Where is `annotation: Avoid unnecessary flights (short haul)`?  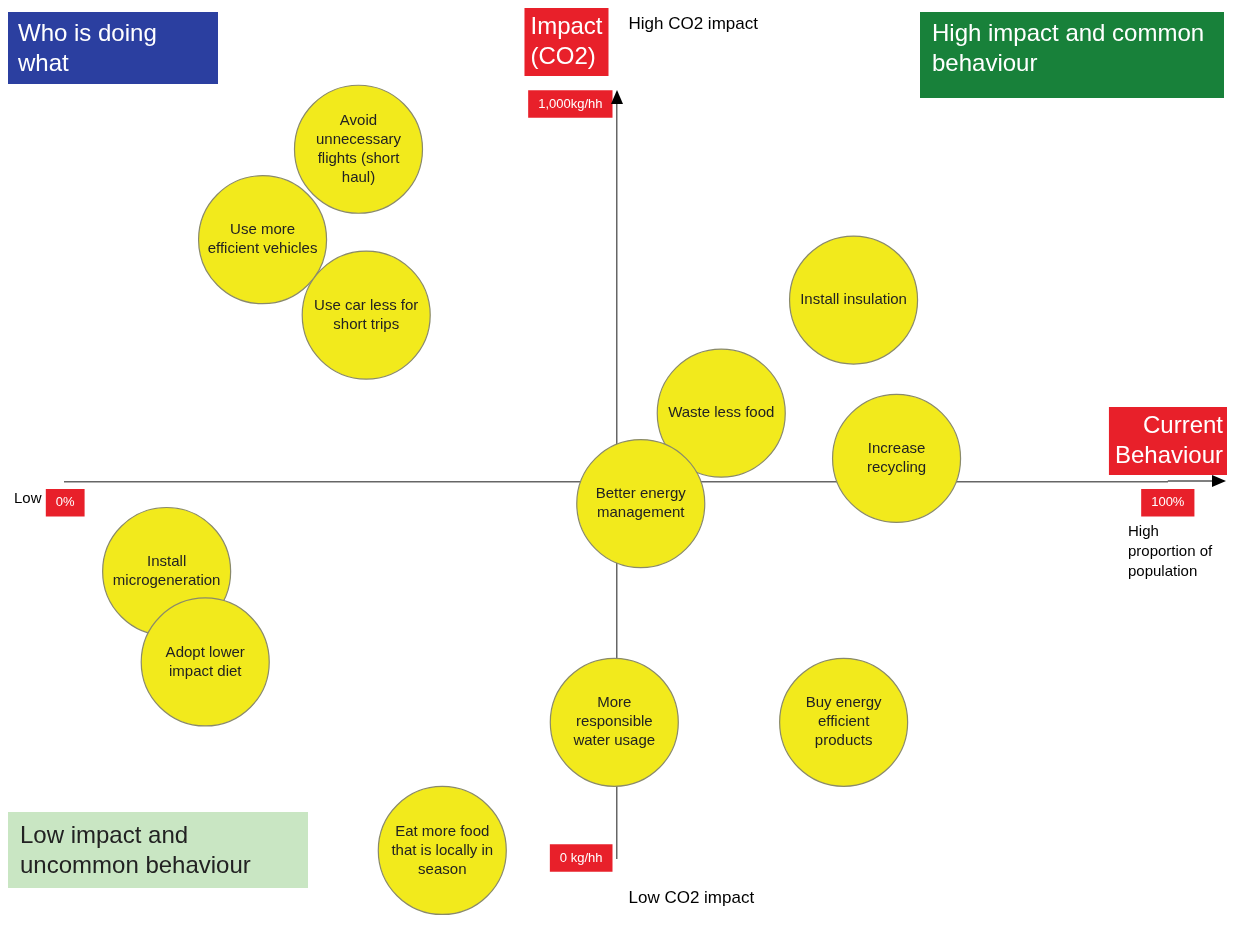 annotation: Avoid unnecessary flights (short haul) is located at coordinates (358, 147).